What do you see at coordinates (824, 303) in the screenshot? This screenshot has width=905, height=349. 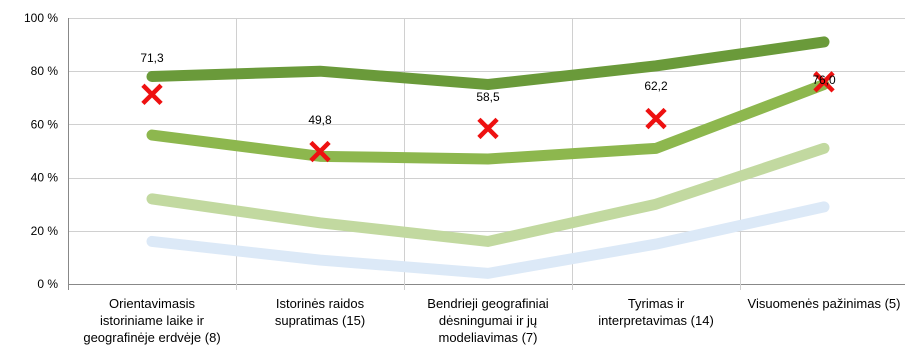 I see `x-tick-label: Visuomenės pažinimas (5)` at bounding box center [824, 303].